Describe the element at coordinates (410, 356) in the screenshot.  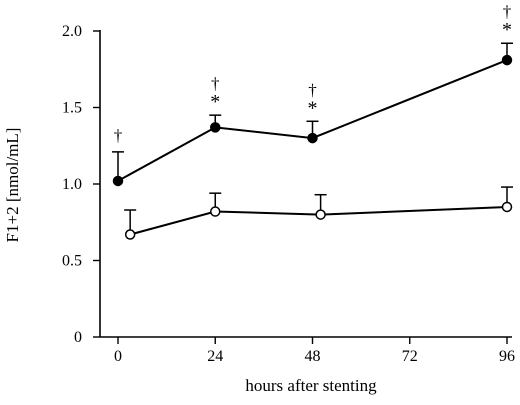
I see `x-tick-label: 72` at that location.